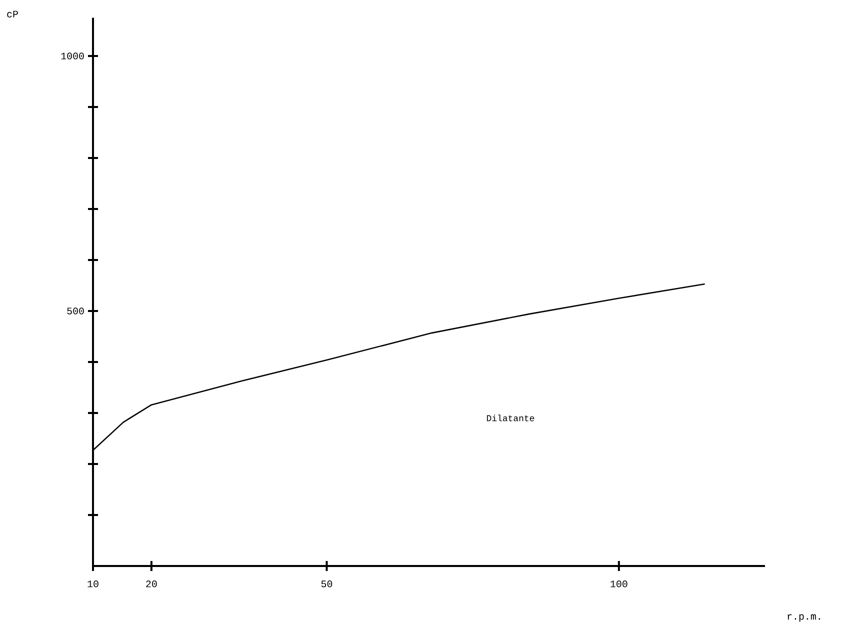  I want to click on y-axis-title: cP, so click(12, 14).